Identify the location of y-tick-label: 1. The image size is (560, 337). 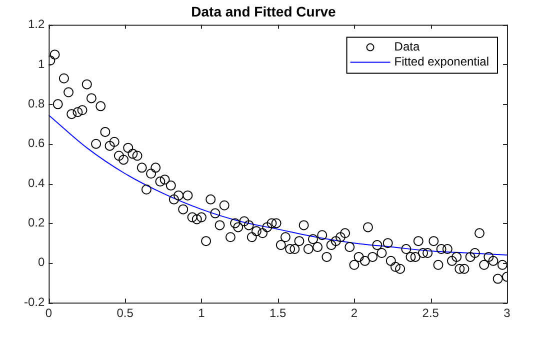
(41, 63).